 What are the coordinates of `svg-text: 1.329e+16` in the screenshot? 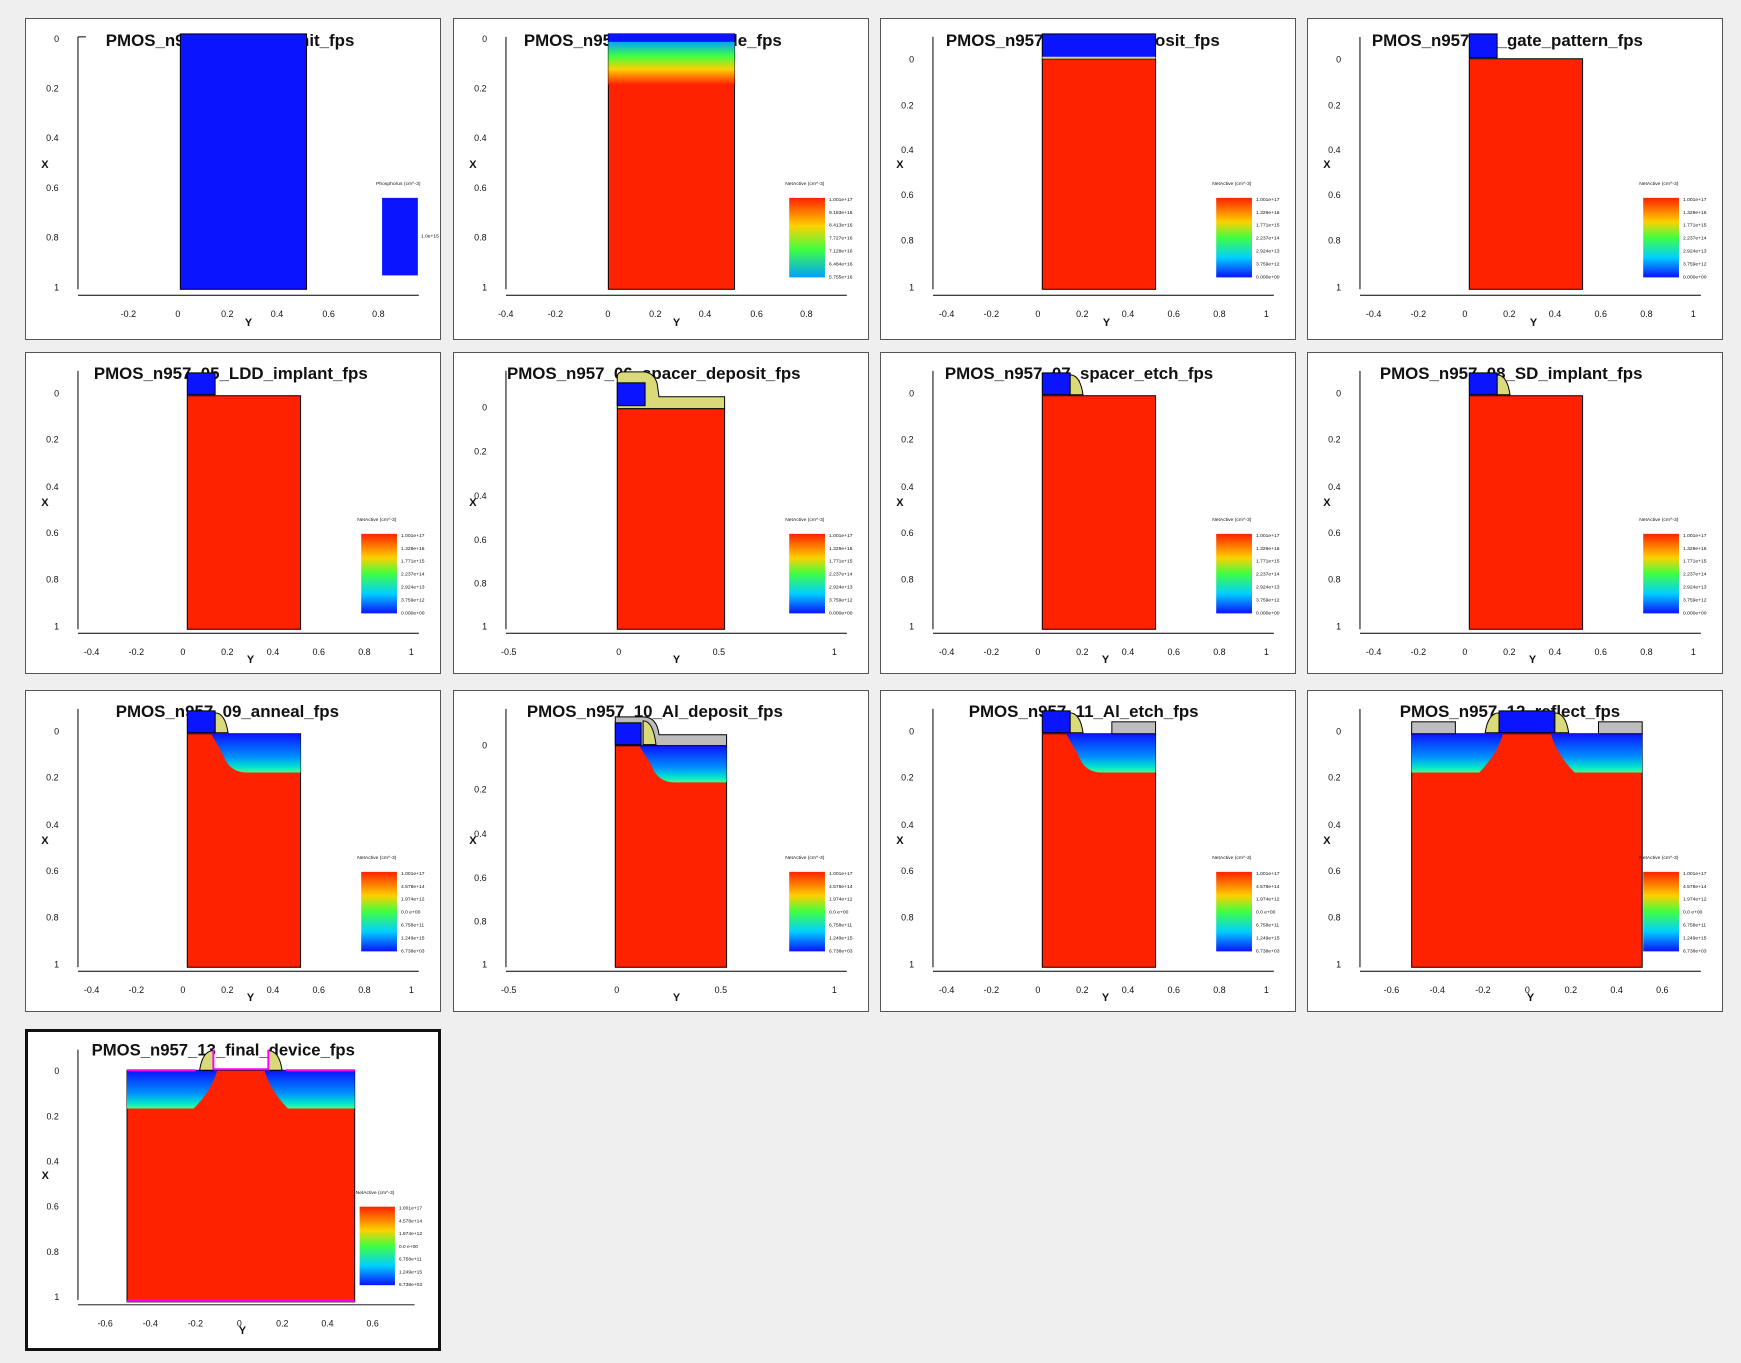 It's located at (1695, 213).